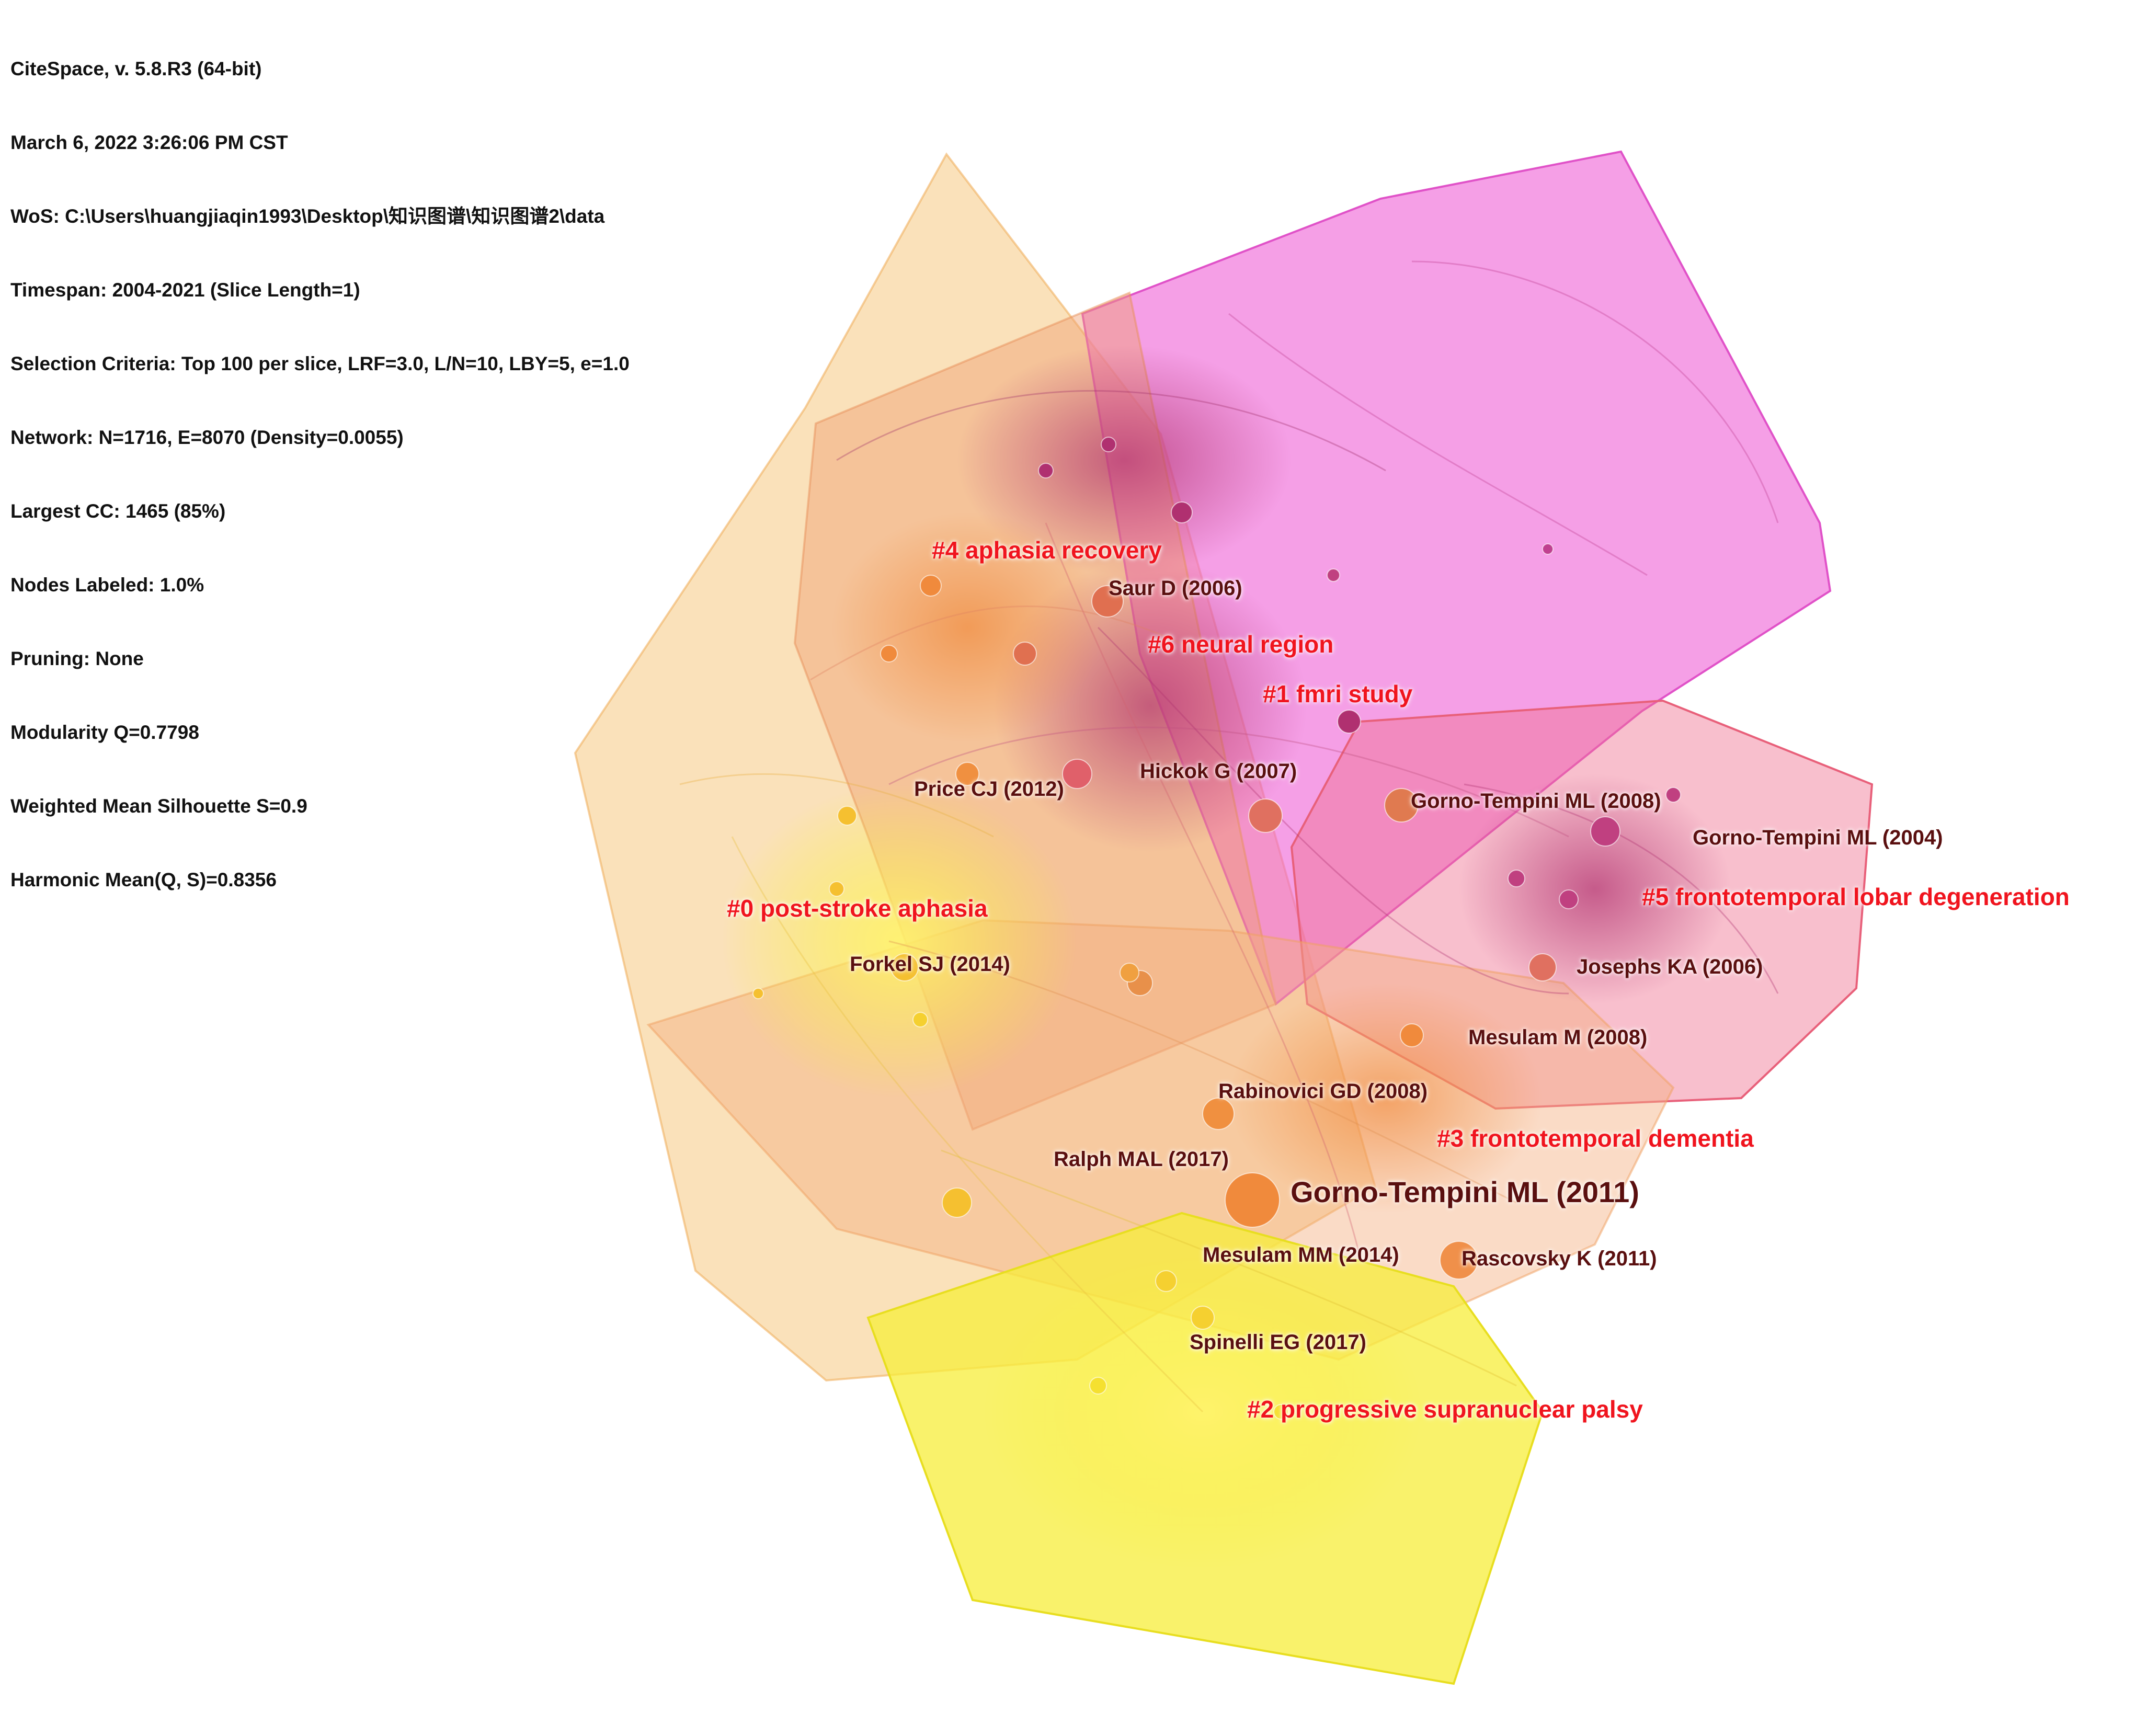 This screenshot has height=1736, width=2135. I want to click on info-line-version: CiteSpace, v. 5.8.R3 (64-bit), so click(136, 69).